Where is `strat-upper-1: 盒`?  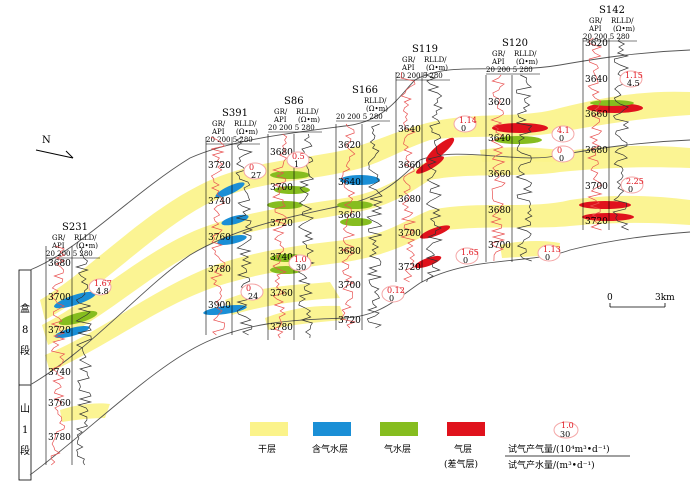
strat-upper-1: 盒 is located at coordinates (25, 308).